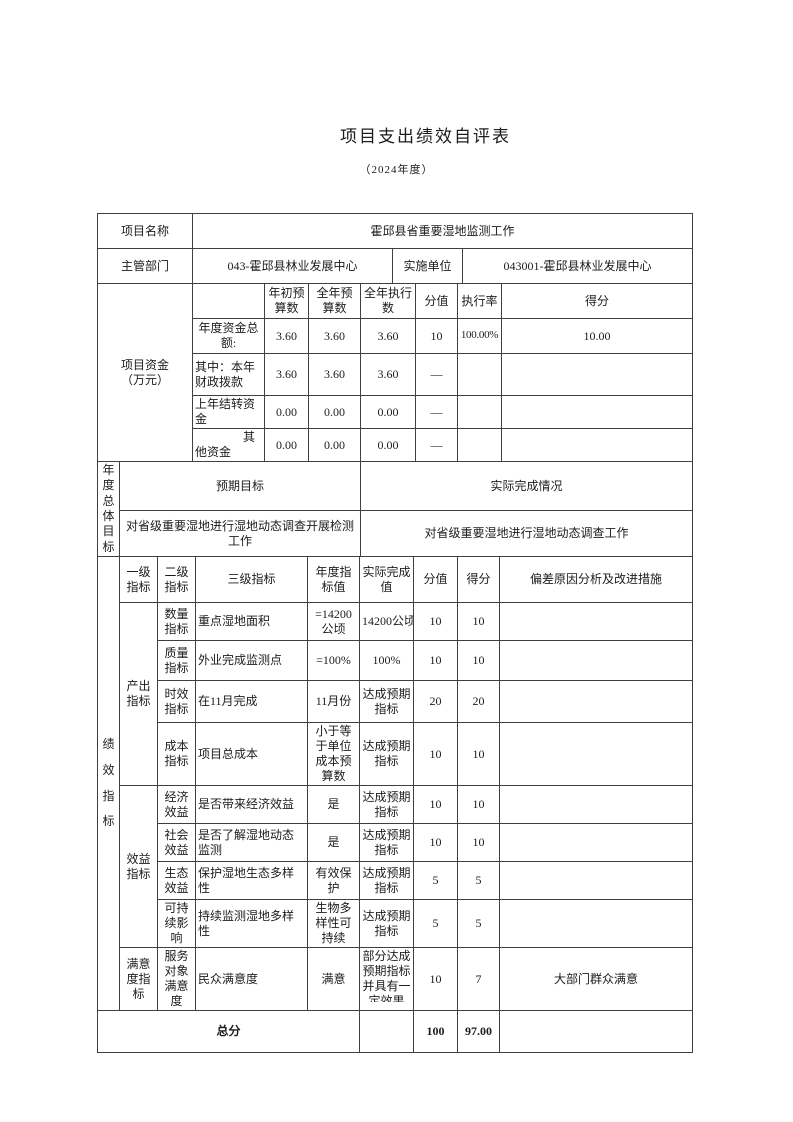 The height and width of the screenshot is (1122, 793). Describe the element at coordinates (478, 701) in the screenshot. I see `perf-score: 20` at that location.